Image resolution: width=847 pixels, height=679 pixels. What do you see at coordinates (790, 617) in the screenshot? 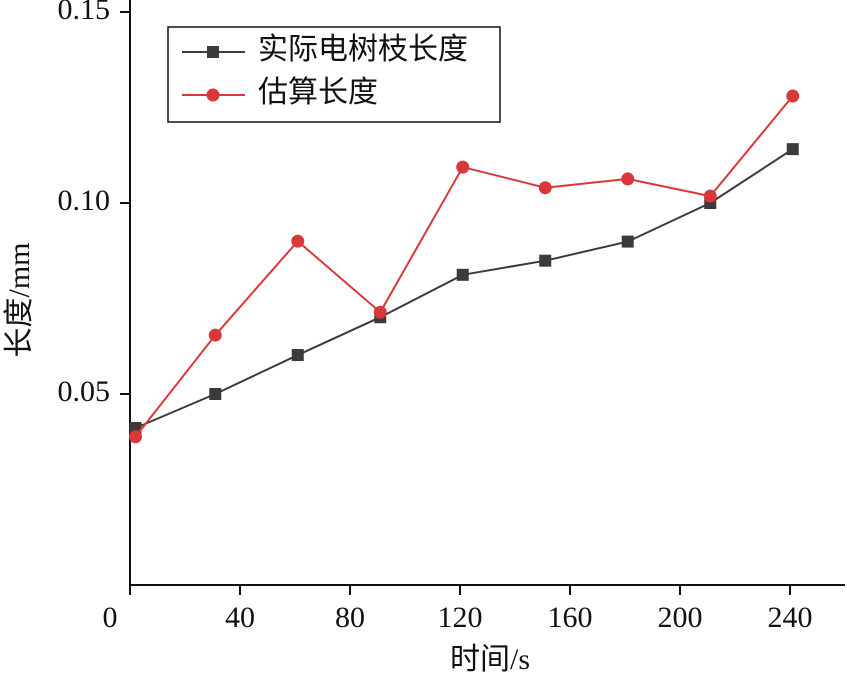
I see `x-tick-label: 240` at bounding box center [790, 617].